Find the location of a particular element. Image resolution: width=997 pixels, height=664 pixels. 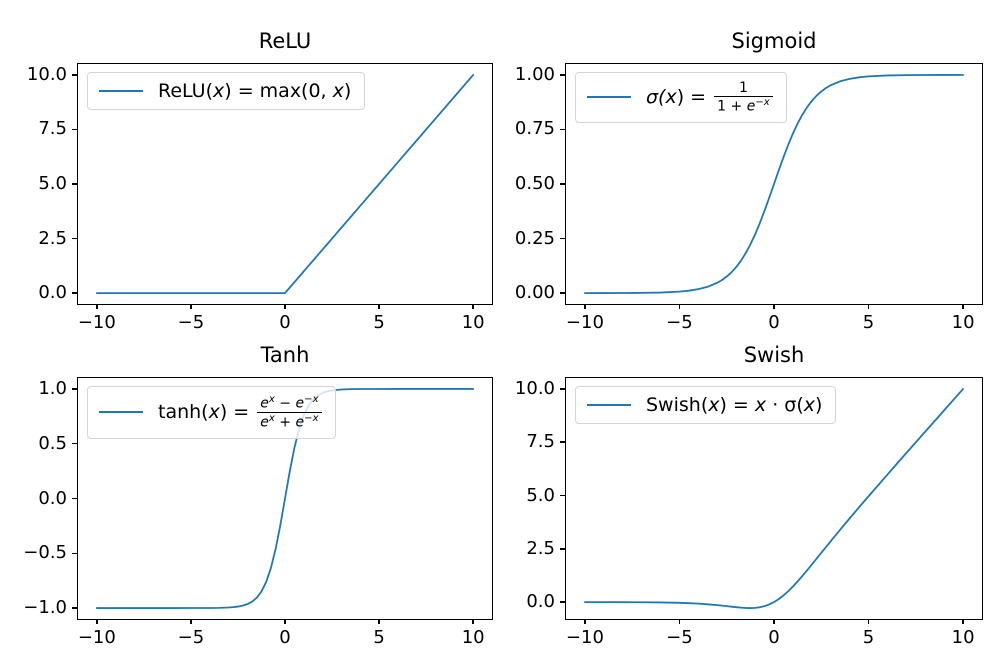

legend-text: ) = max(0, is located at coordinates (278, 91).